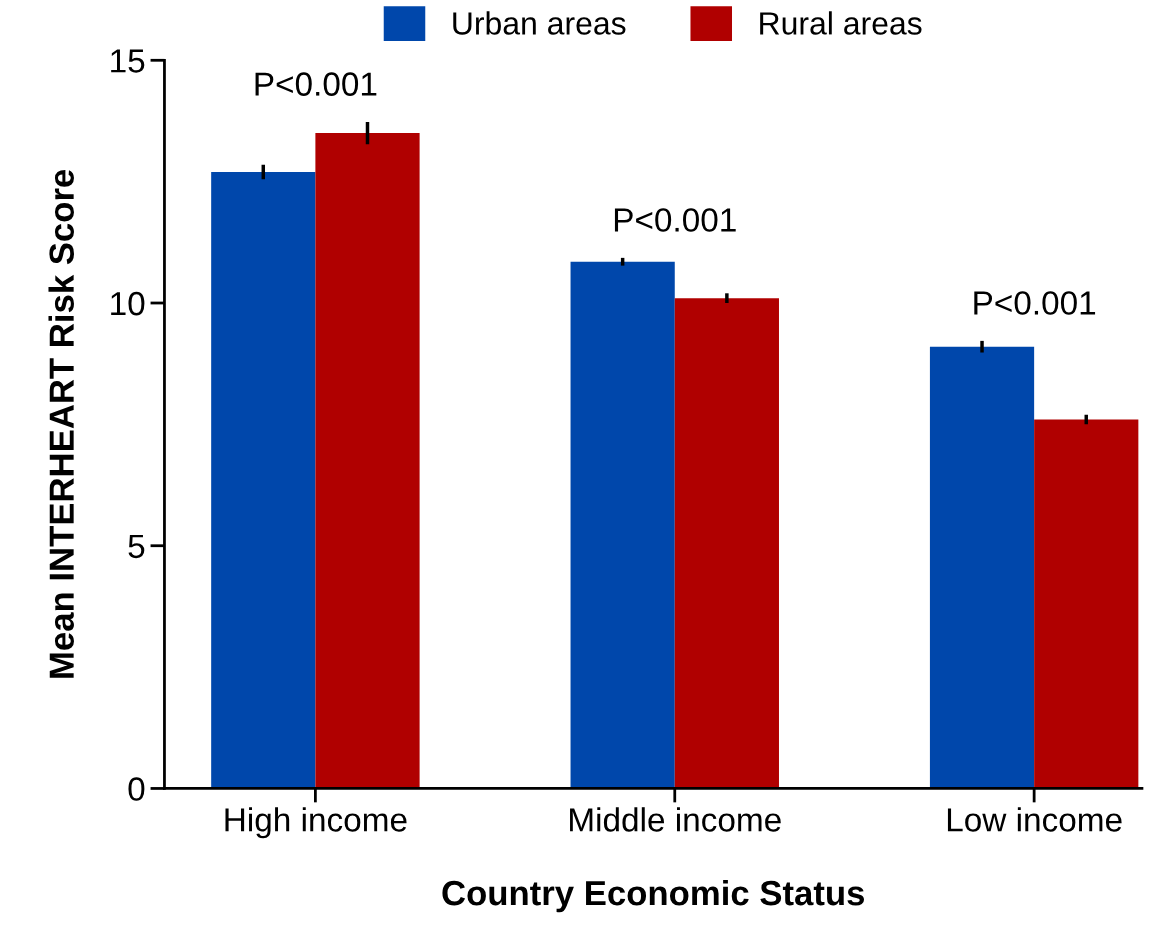  What do you see at coordinates (841, 23) in the screenshot?
I see `legend-label: Rural areas` at bounding box center [841, 23].